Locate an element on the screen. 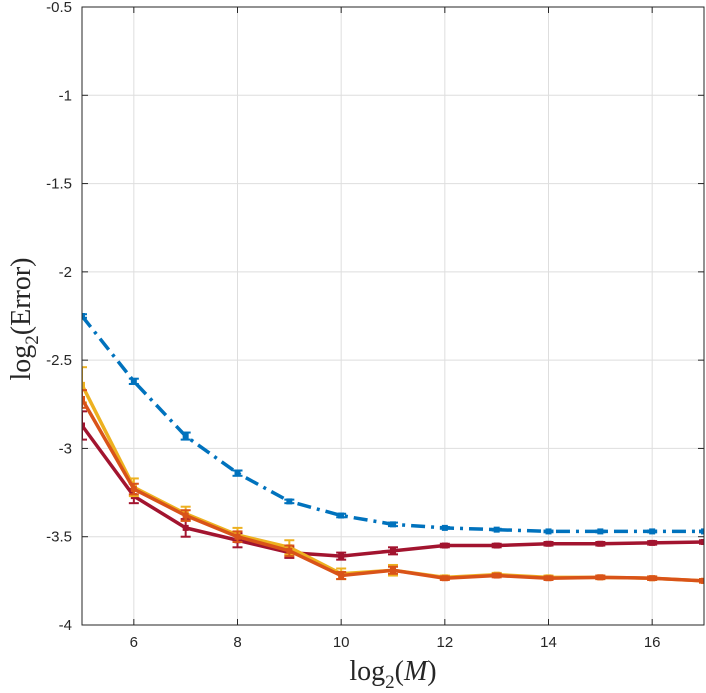  x-axis-label-log: log is located at coordinates (367, 671).